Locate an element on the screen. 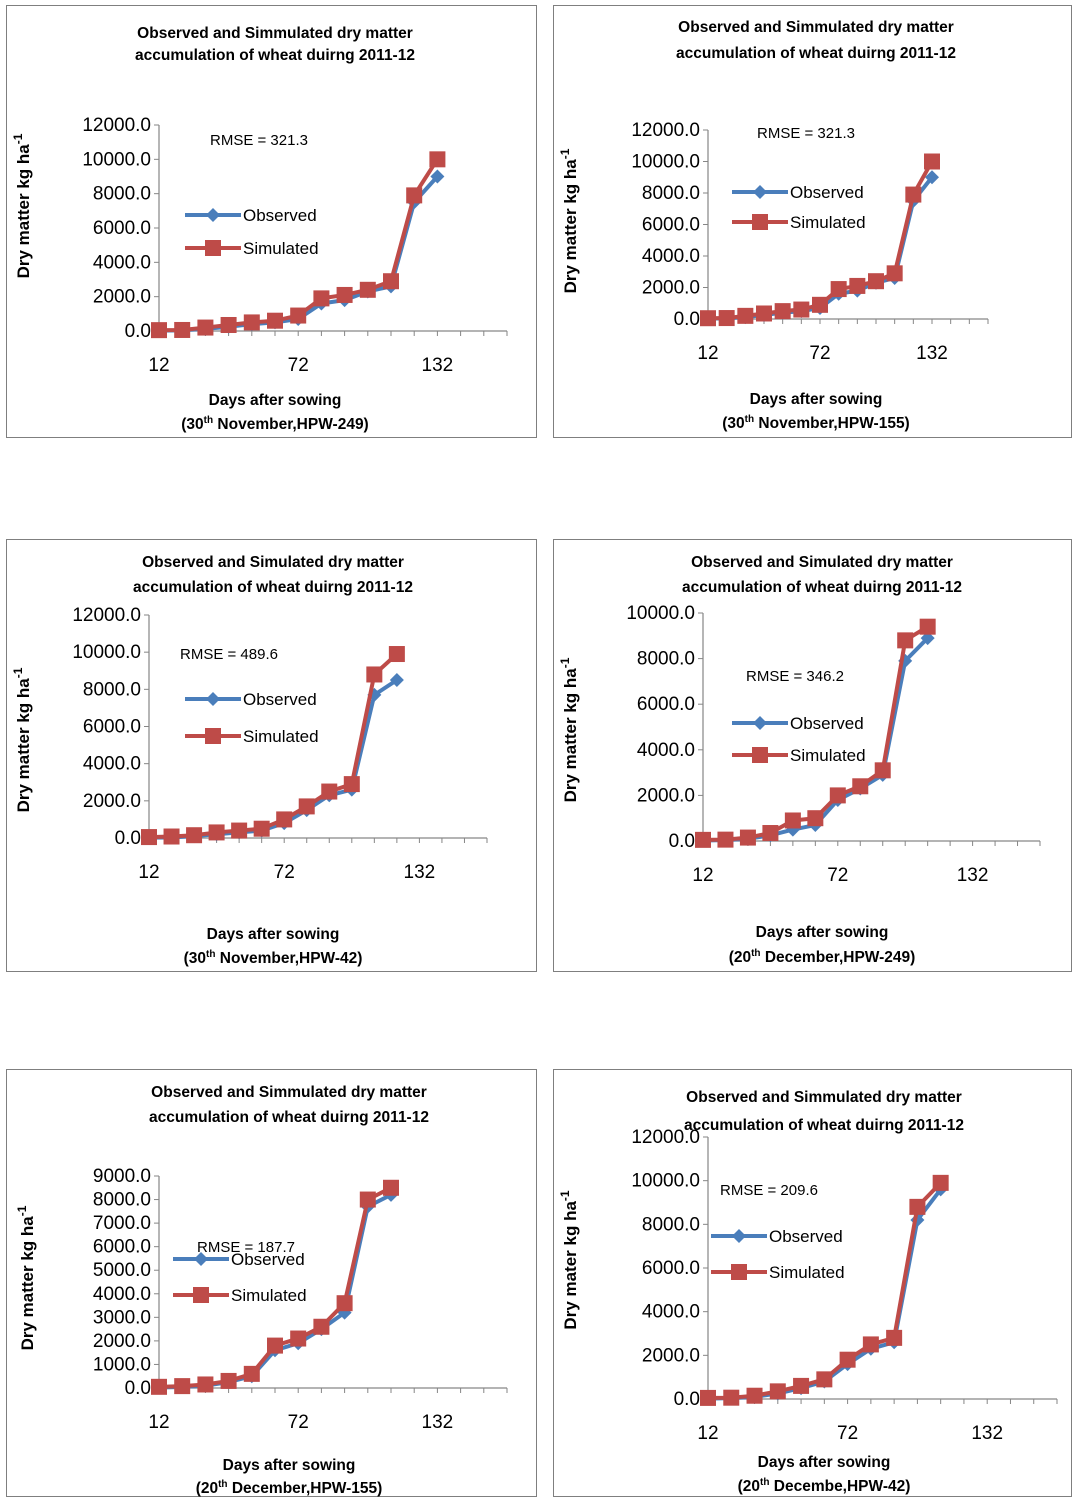 The height and width of the screenshot is (1498, 1072). y-tick-label: 5000.0 is located at coordinates (122, 1270).